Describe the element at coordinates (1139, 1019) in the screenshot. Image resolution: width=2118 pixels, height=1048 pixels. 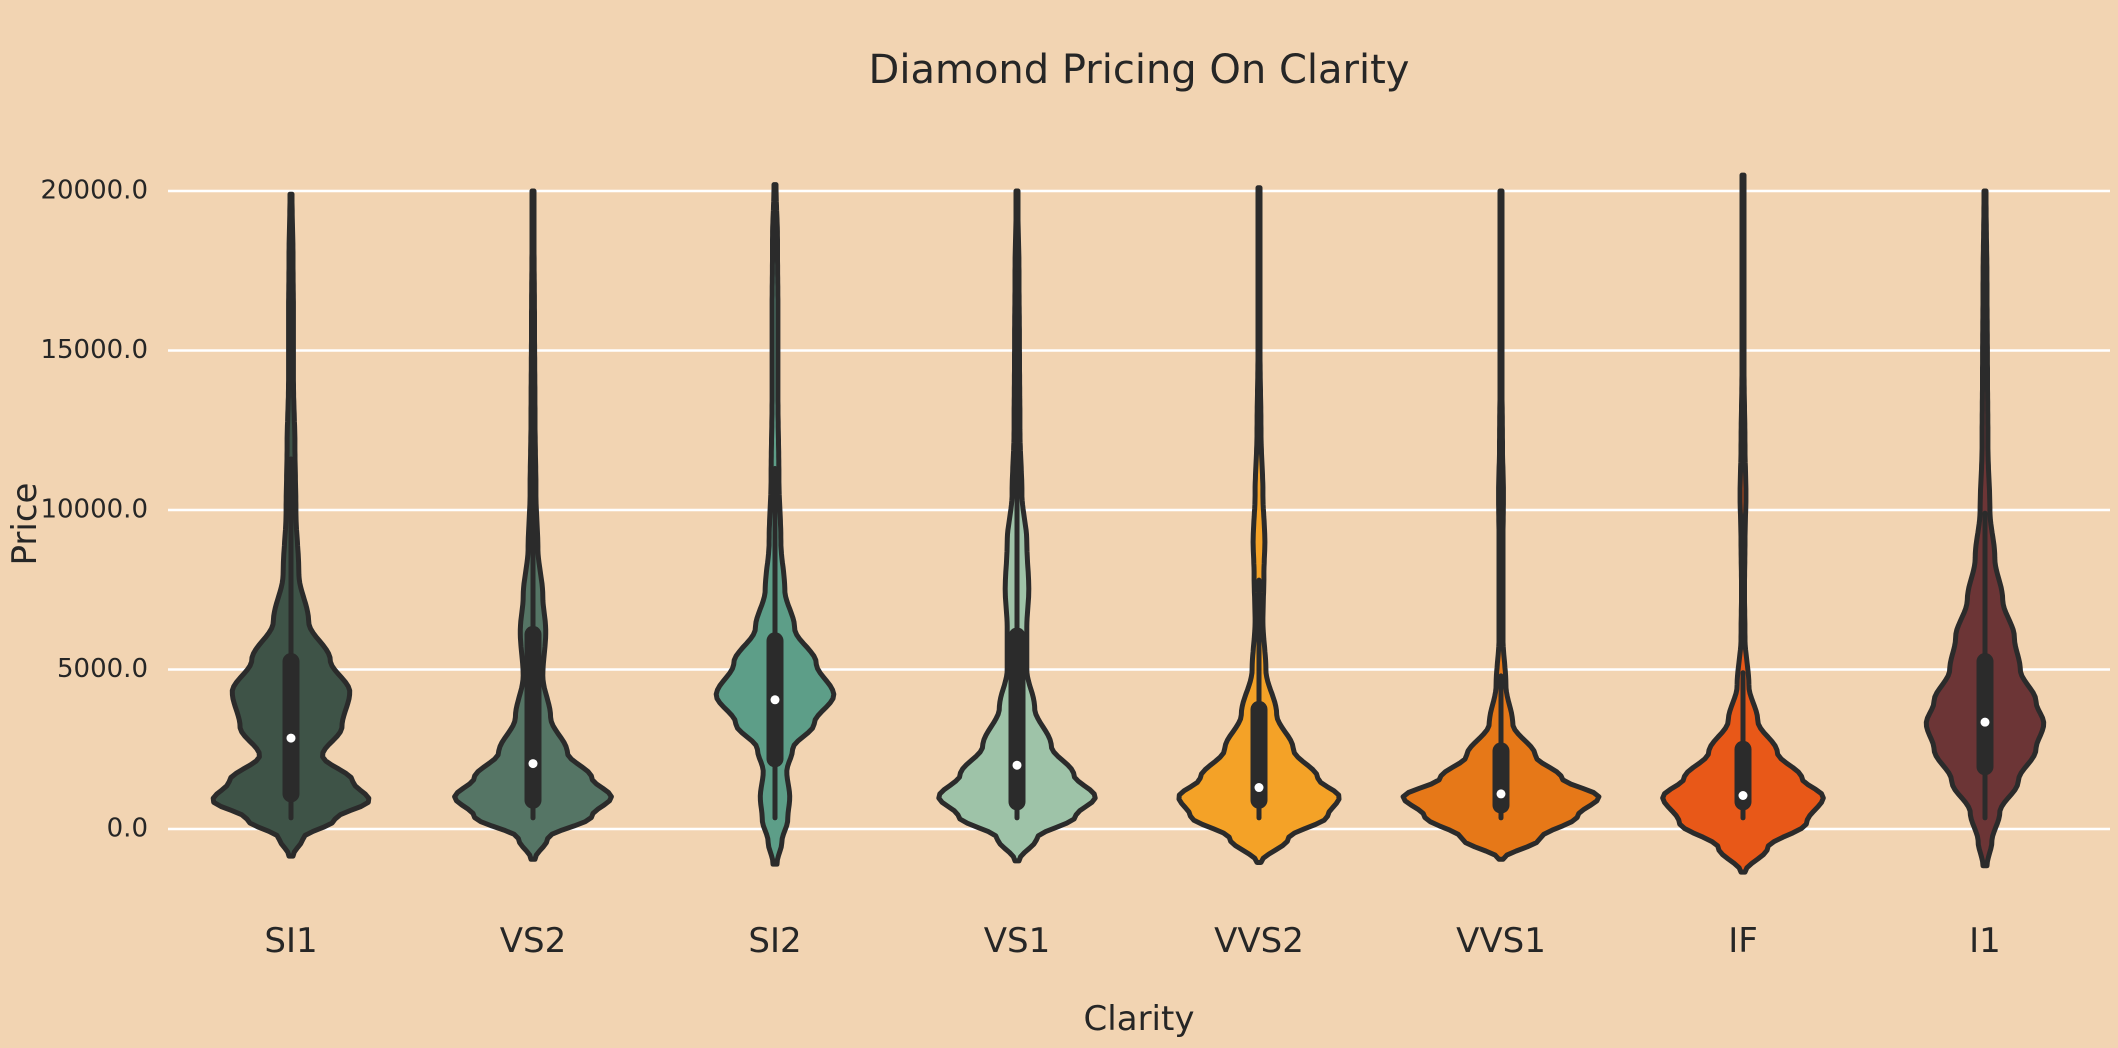
I see `x-axis-label: Clarity` at that location.